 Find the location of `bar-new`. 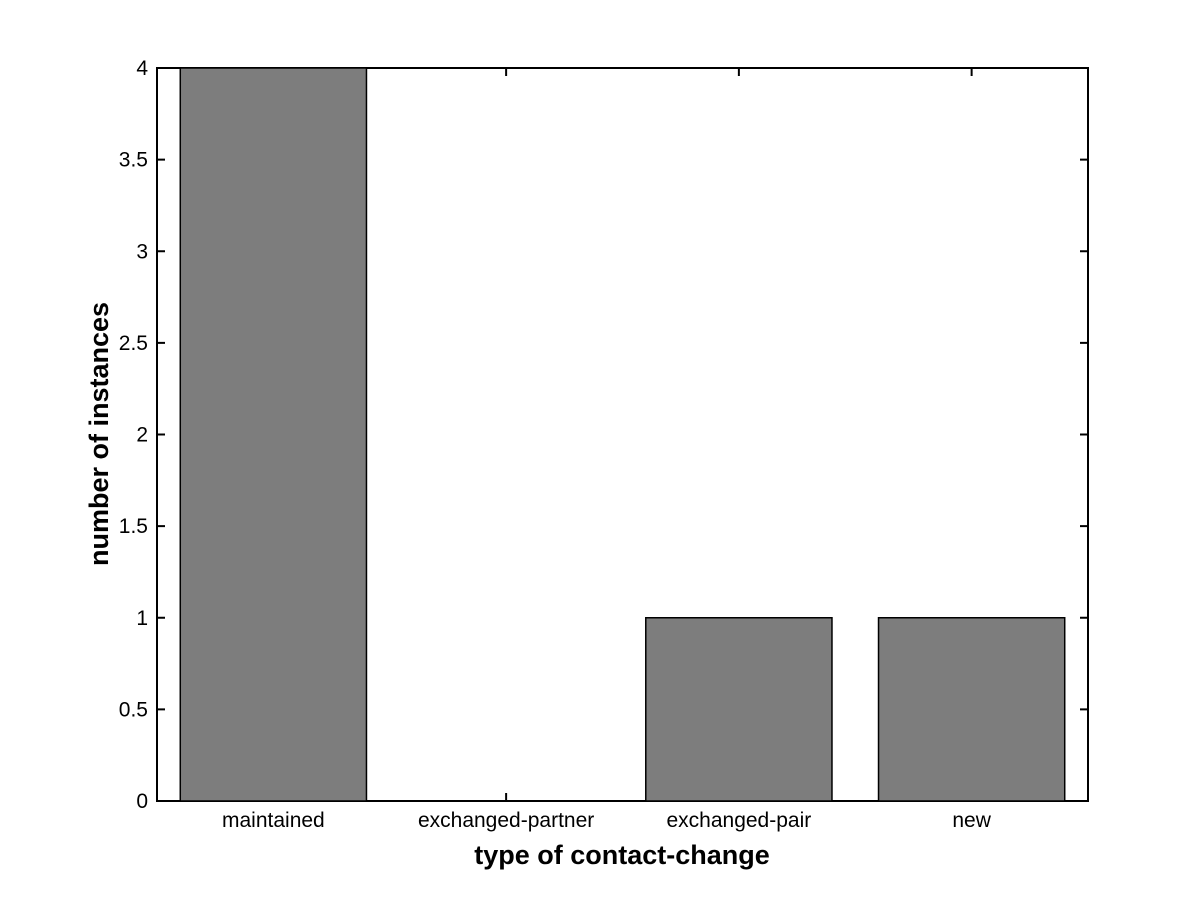

bar-new is located at coordinates (971, 709).